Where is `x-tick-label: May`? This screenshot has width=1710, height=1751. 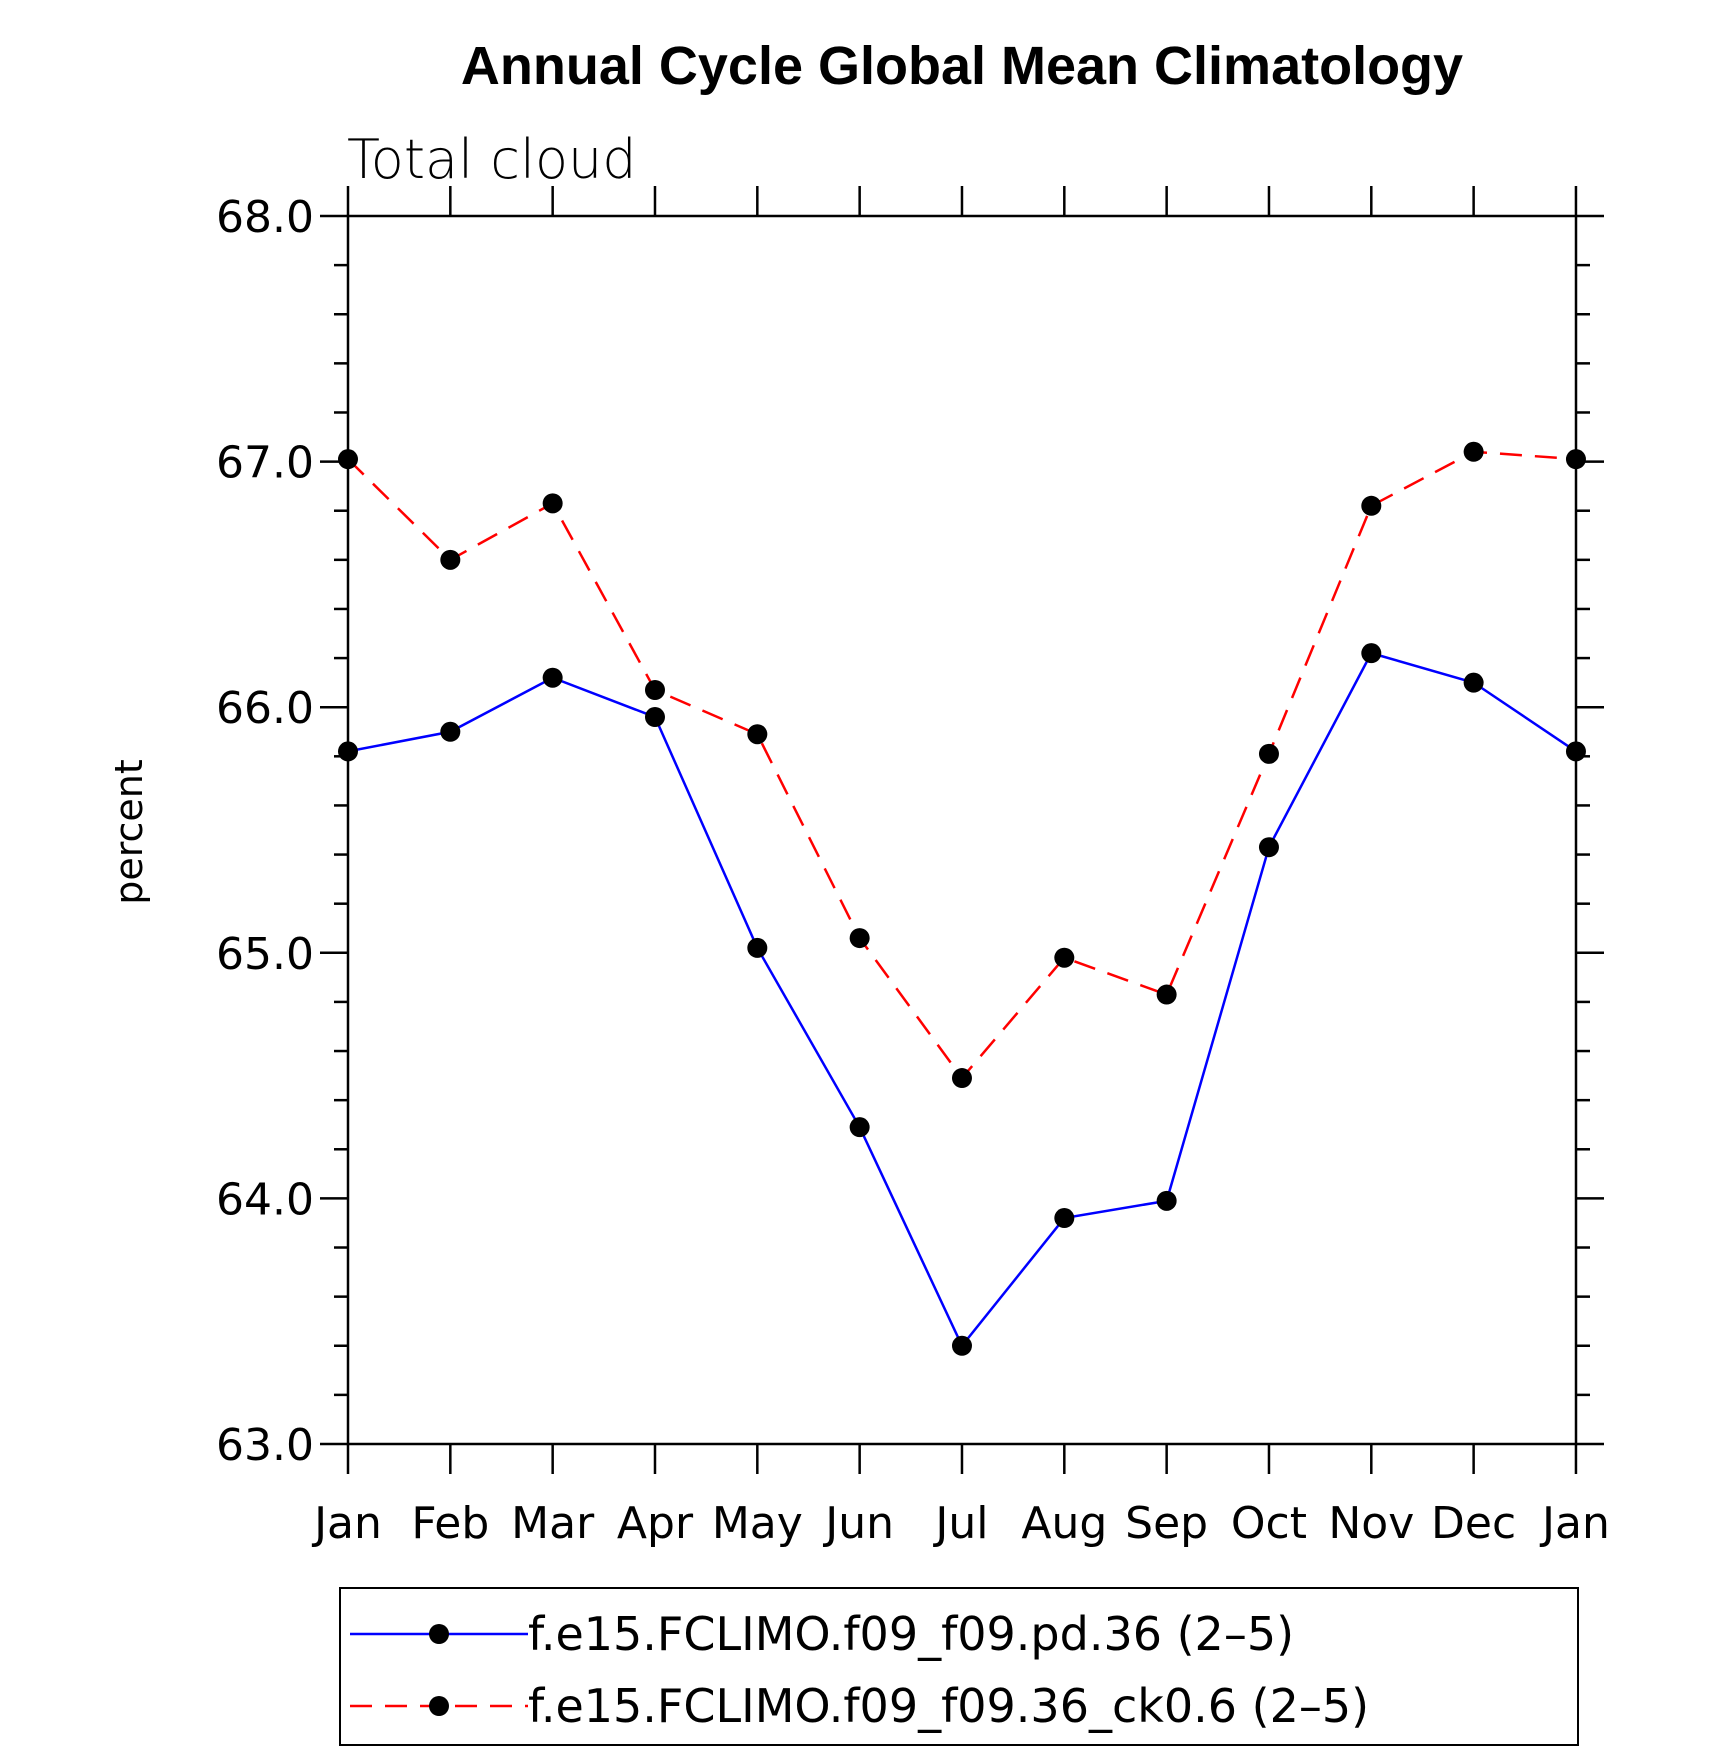
x-tick-label: May is located at coordinates (757, 1523).